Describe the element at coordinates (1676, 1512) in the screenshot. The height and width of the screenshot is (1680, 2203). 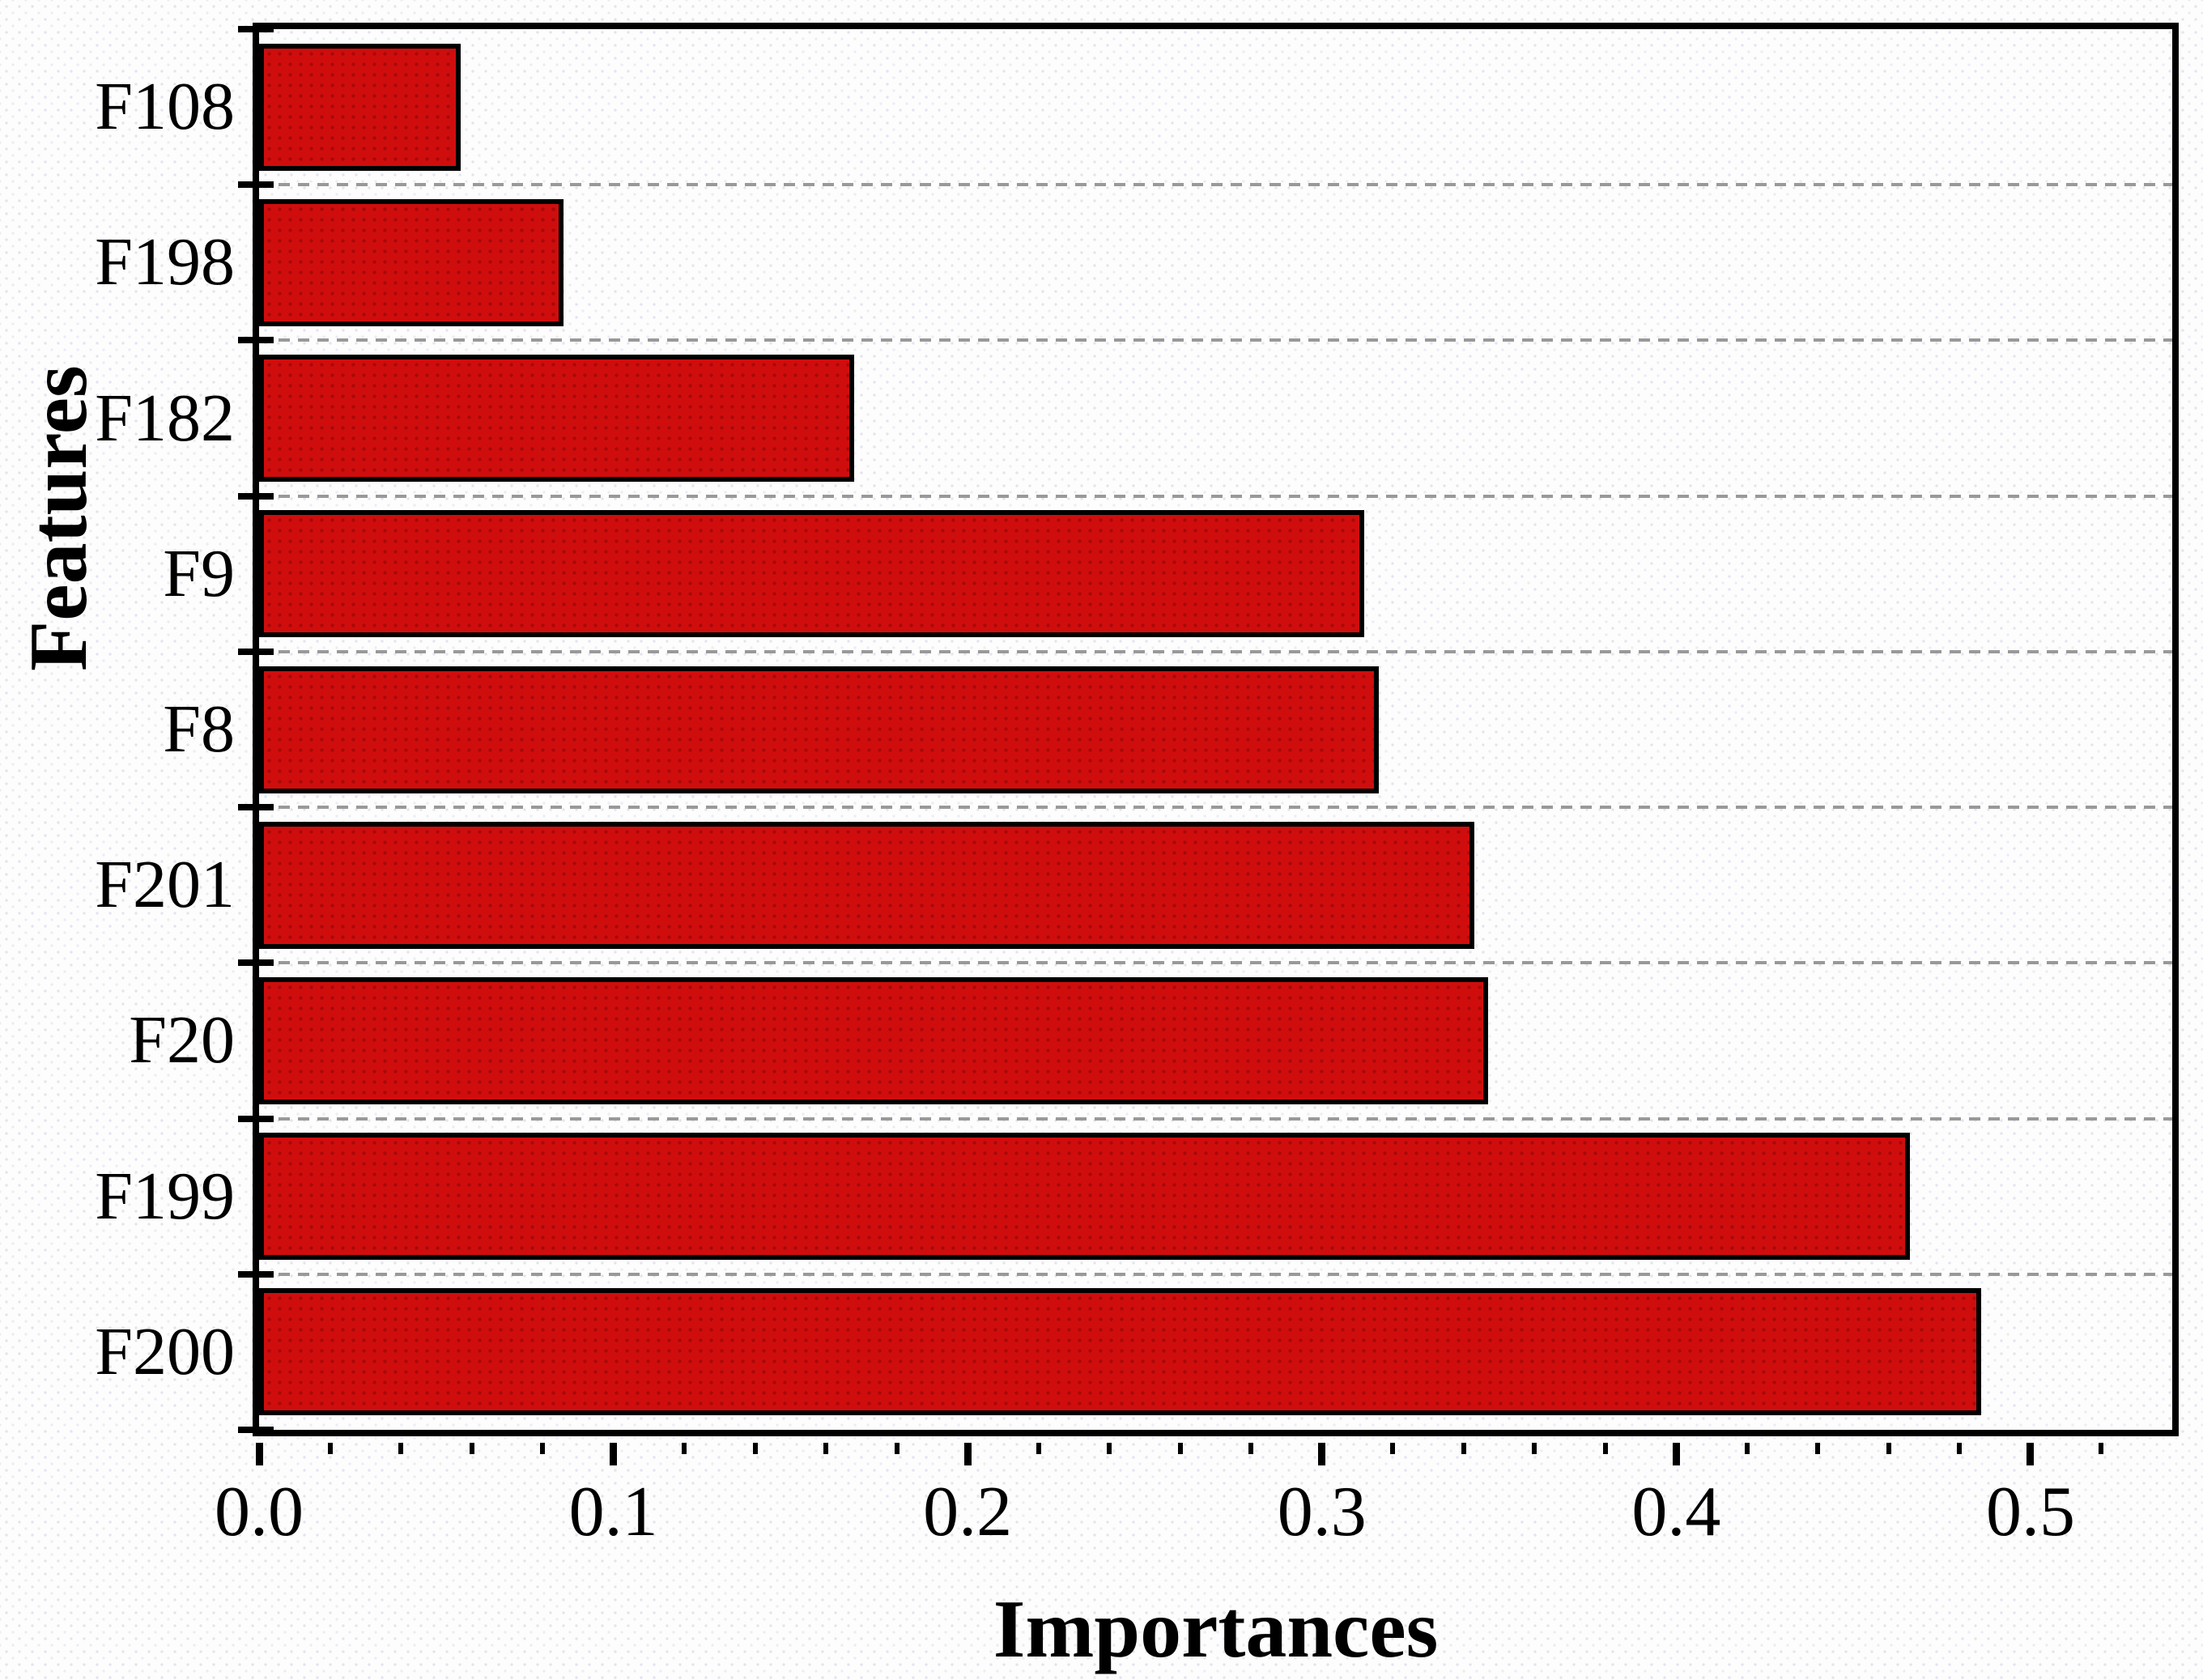
I see `x-tick-label: 0.4` at that location.